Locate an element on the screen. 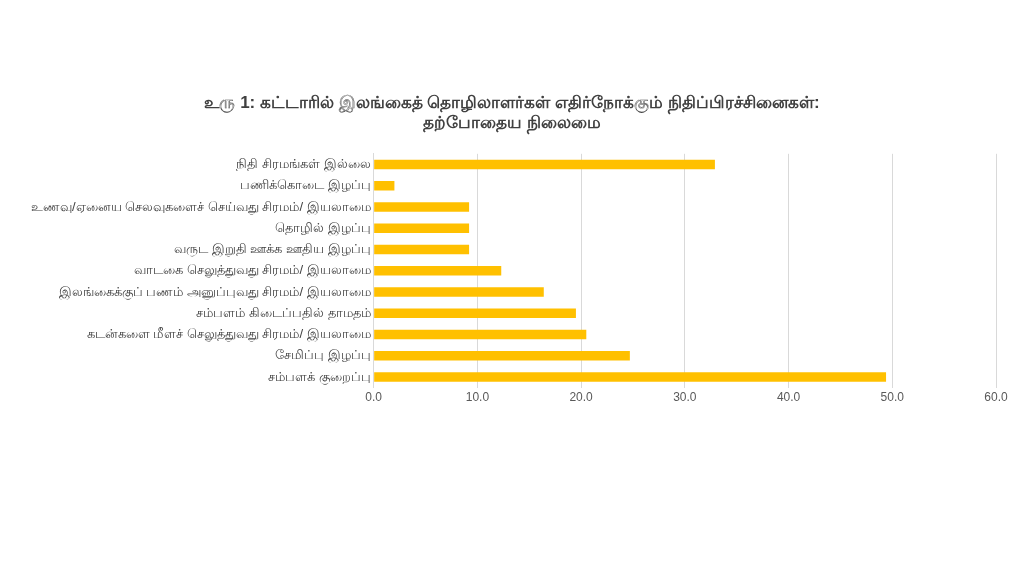 Image resolution: width=1024 pixels, height=576 pixels. y-tick-label: பணிக்கொடை இழப்பு is located at coordinates (305, 185).